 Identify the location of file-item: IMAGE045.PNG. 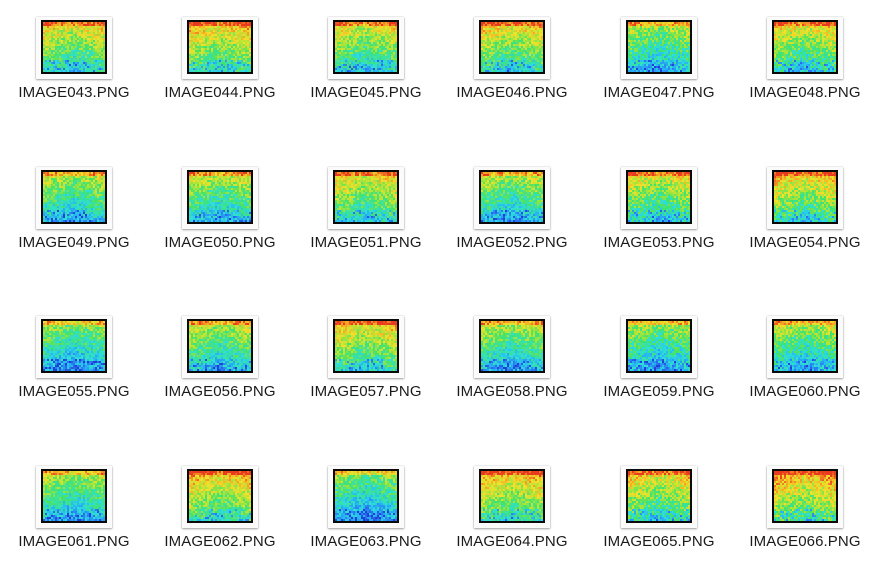
(366, 65).